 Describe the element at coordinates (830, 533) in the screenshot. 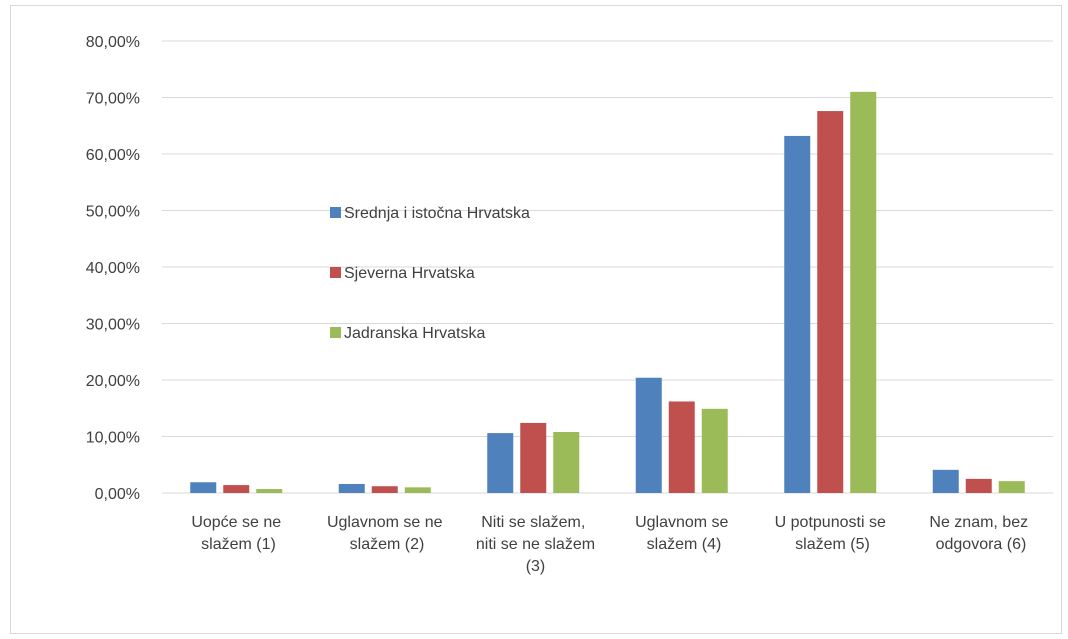

I see `x-tick-label: U potpunosti se slažem (5)` at that location.